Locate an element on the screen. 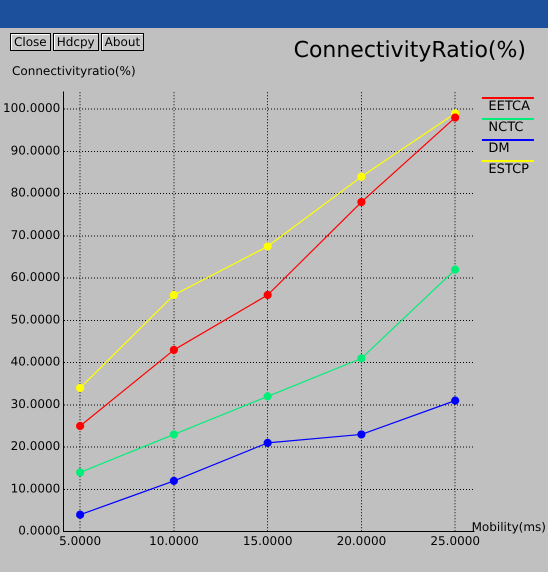 Image resolution: width=548 pixels, height=572 pixels. y-tick-label: 50.0000 is located at coordinates (35, 319).